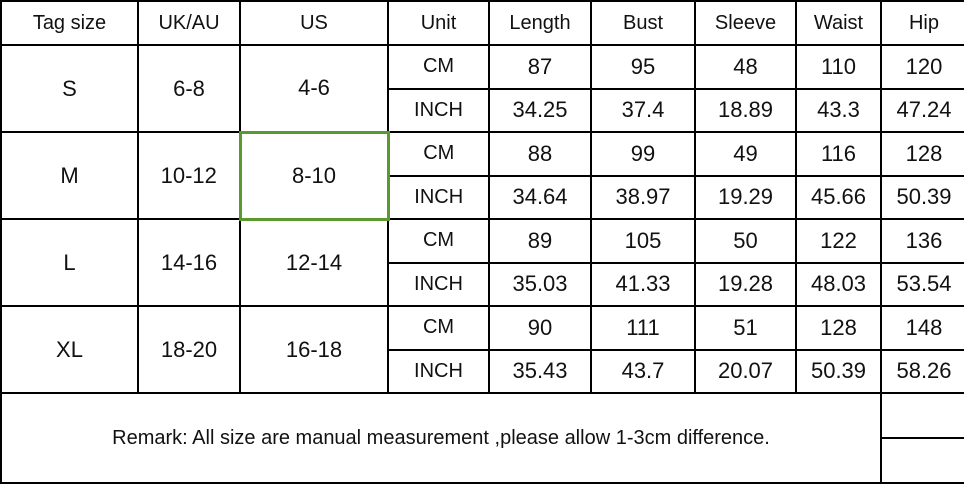 The width and height of the screenshot is (964, 484). What do you see at coordinates (643, 284) in the screenshot?
I see `measurement-cell: 41.33` at bounding box center [643, 284].